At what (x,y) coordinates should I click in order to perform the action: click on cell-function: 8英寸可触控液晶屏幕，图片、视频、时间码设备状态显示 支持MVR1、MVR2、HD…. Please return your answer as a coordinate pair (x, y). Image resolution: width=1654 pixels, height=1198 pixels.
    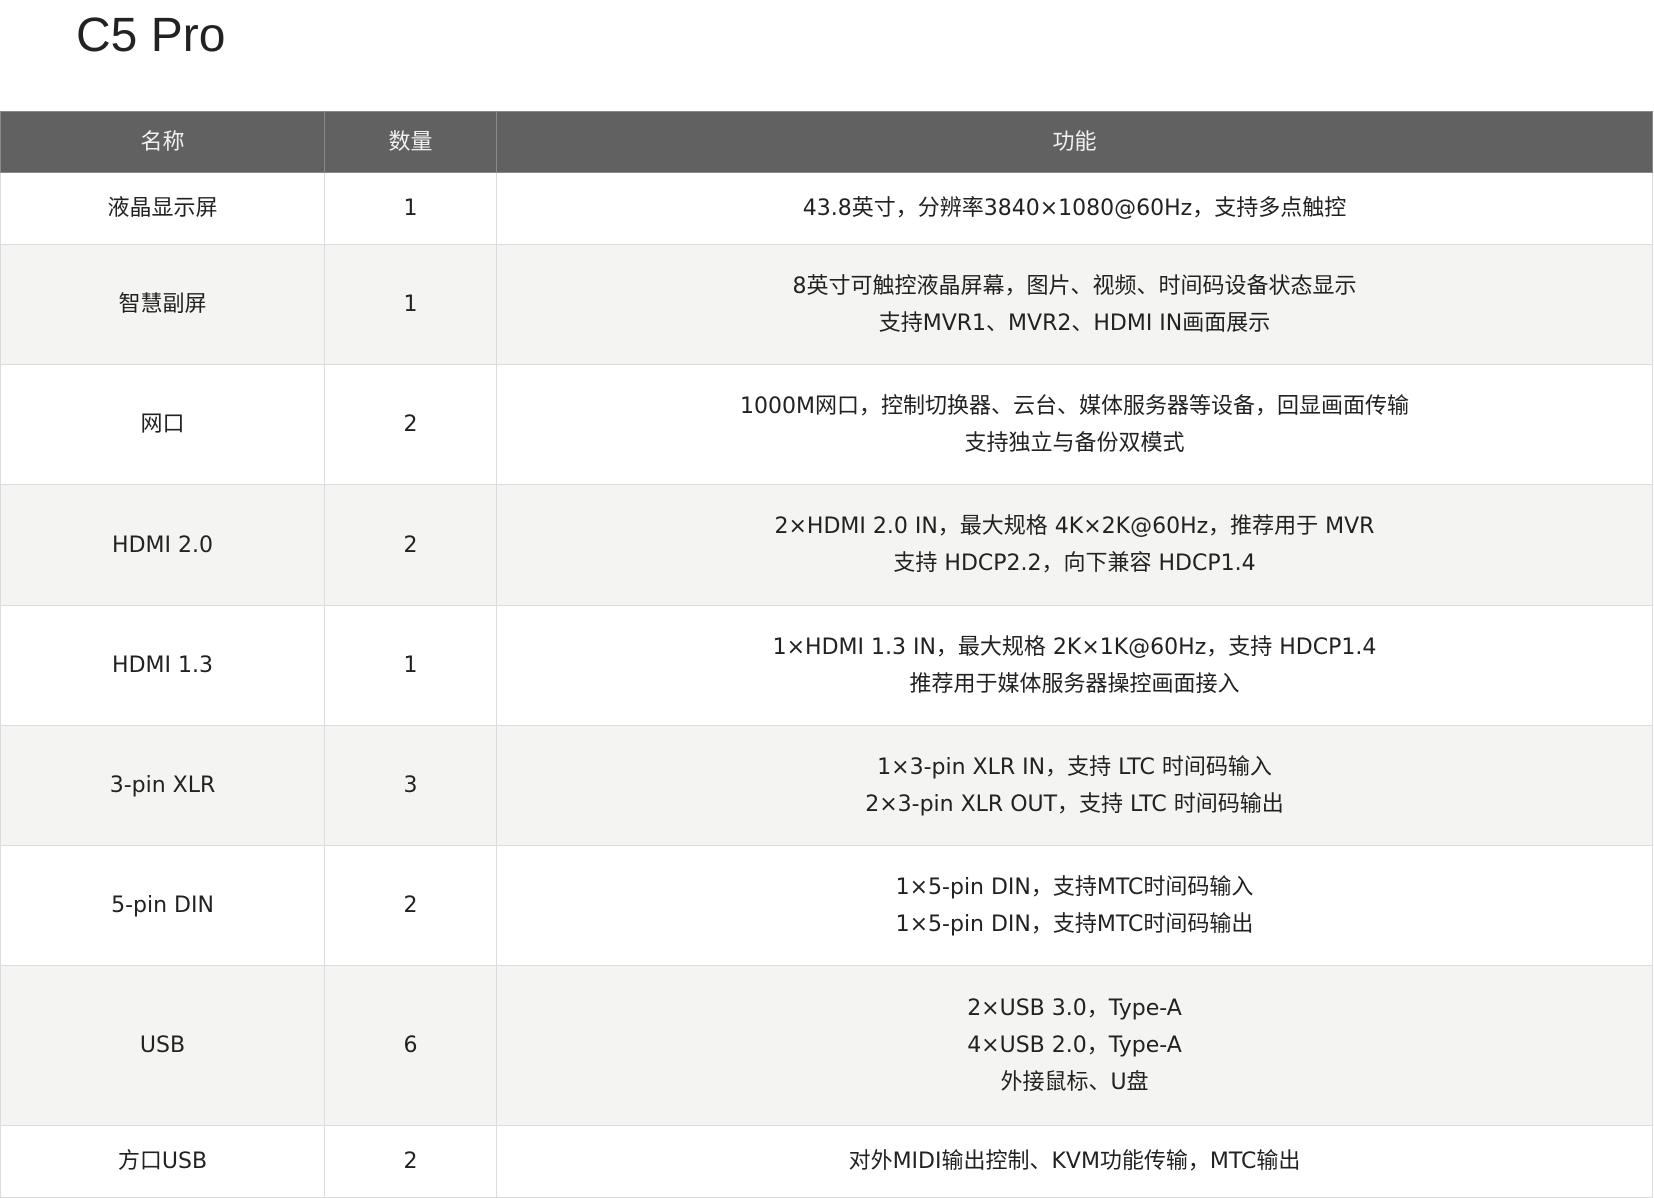
    Looking at the image, I should click on (1074, 304).